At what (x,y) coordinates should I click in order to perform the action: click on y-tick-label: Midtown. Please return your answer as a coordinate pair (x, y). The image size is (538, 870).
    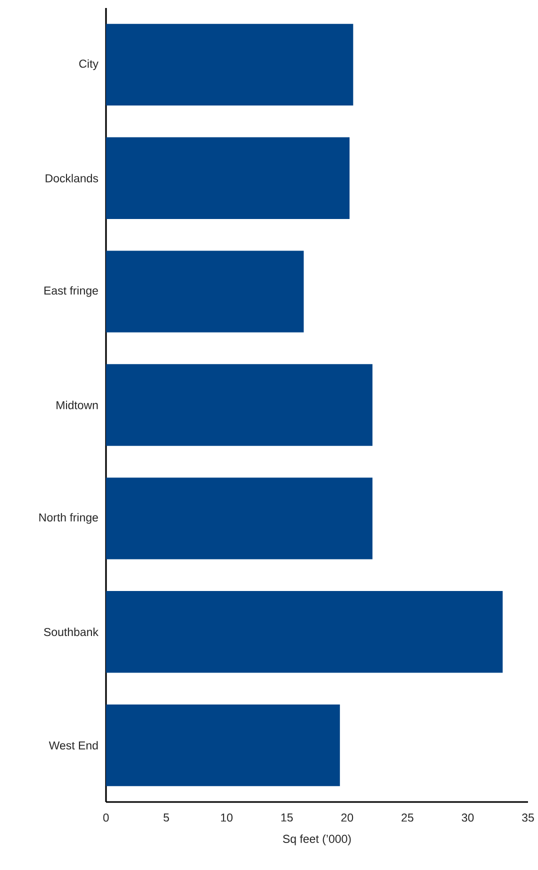
    Looking at the image, I should click on (77, 405).